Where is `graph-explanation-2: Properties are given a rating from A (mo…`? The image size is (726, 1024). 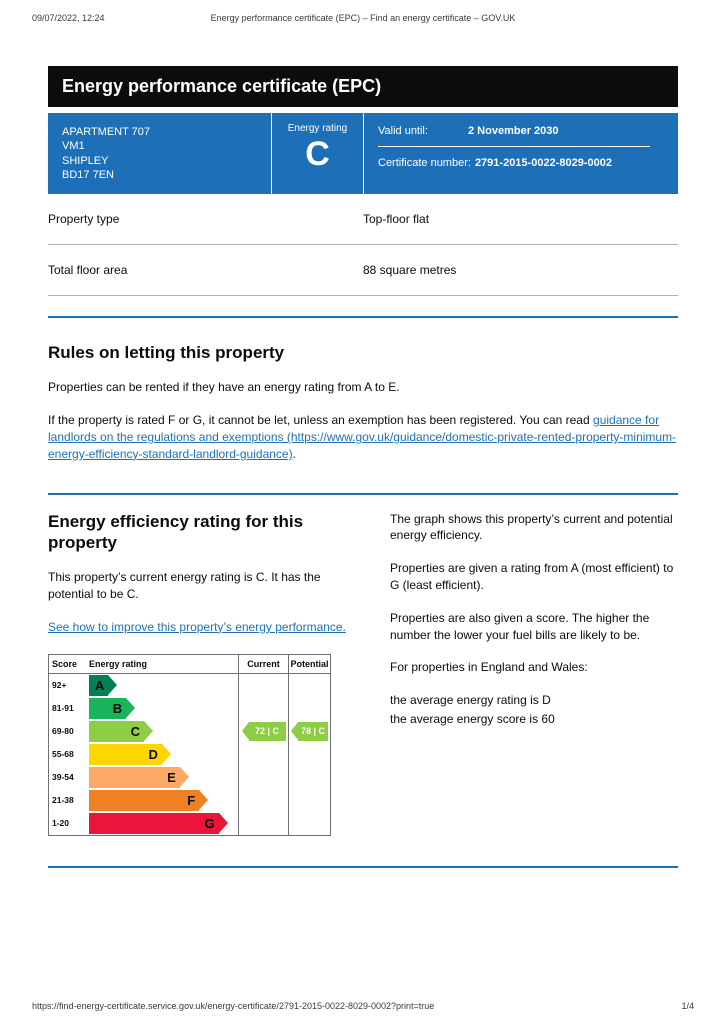 graph-explanation-2: Properties are given a rating from A (mo… is located at coordinates (532, 577).